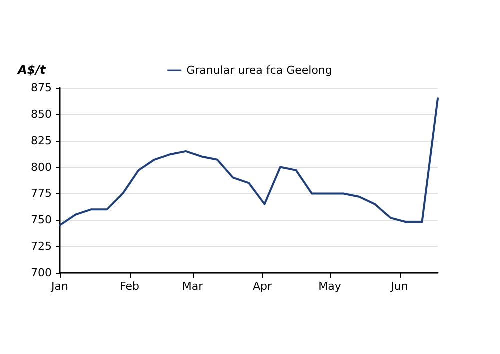  I want to click on x-tick-label: Feb, so click(130, 286).